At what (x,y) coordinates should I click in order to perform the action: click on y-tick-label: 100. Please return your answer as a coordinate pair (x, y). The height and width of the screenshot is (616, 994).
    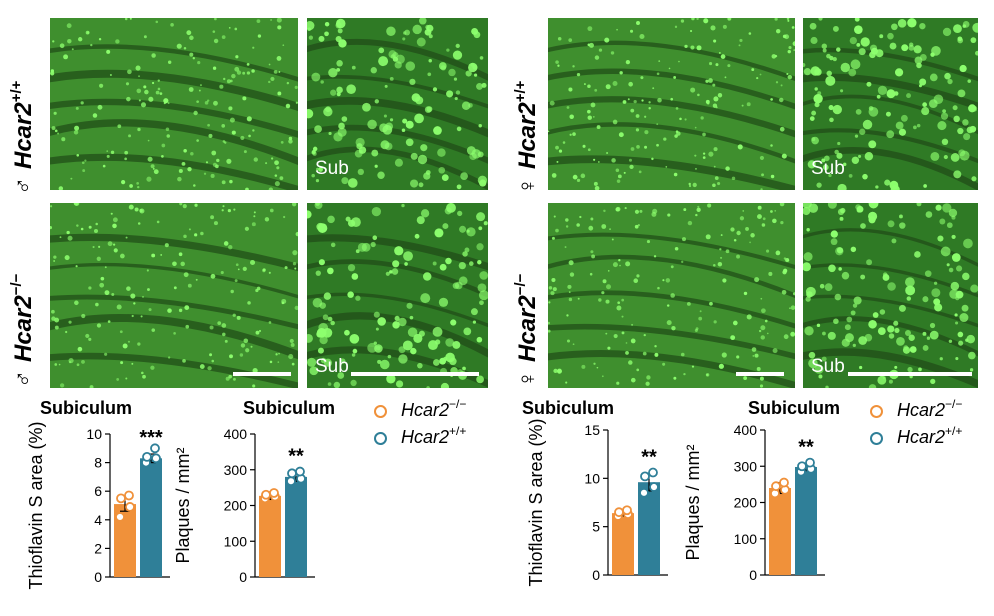
    Looking at the image, I should click on (746, 539).